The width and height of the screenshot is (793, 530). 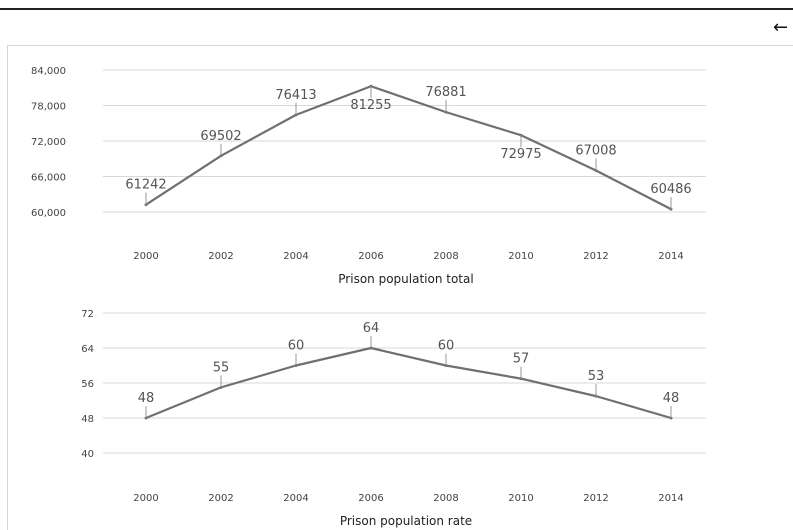 What do you see at coordinates (87, 454) in the screenshot?
I see `y-tick-label: 40` at bounding box center [87, 454].